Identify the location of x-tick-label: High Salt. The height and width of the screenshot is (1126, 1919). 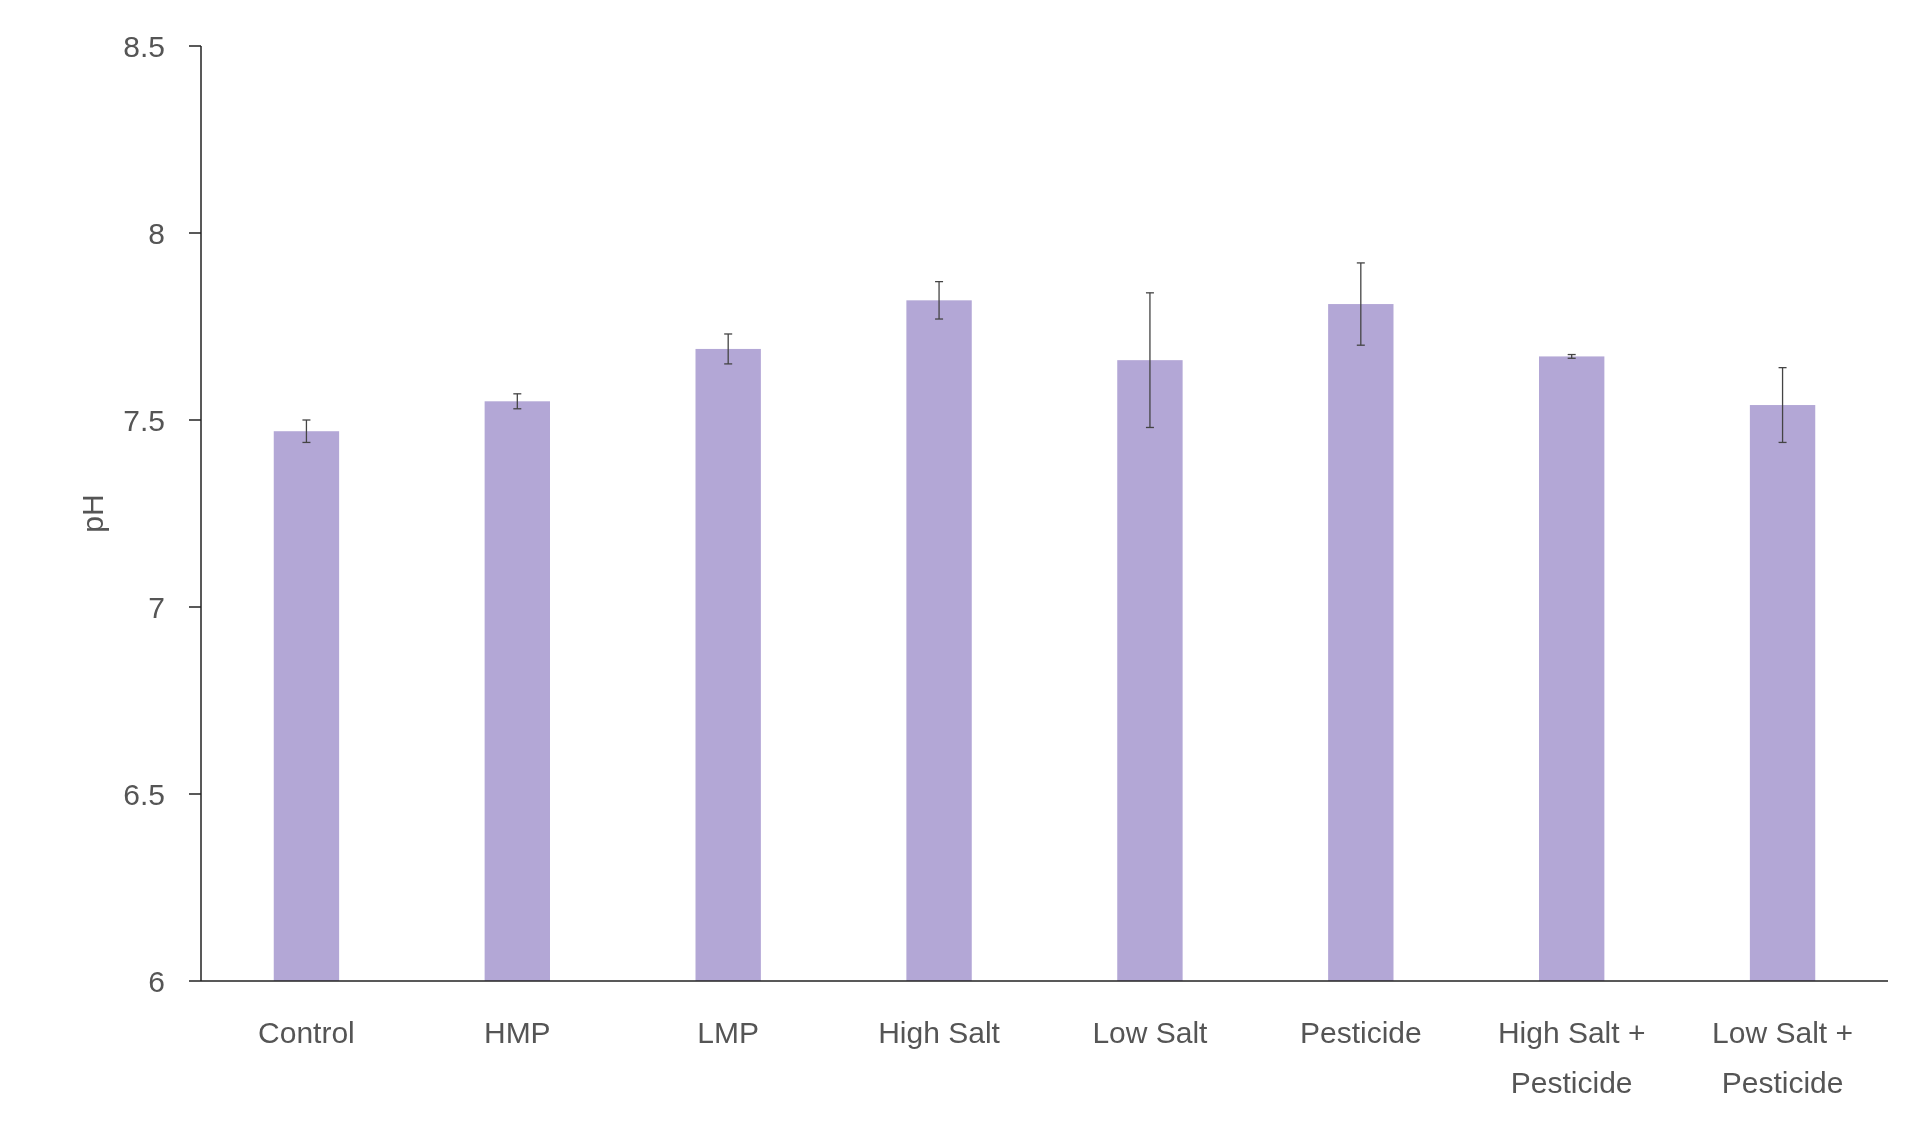
(939, 1032).